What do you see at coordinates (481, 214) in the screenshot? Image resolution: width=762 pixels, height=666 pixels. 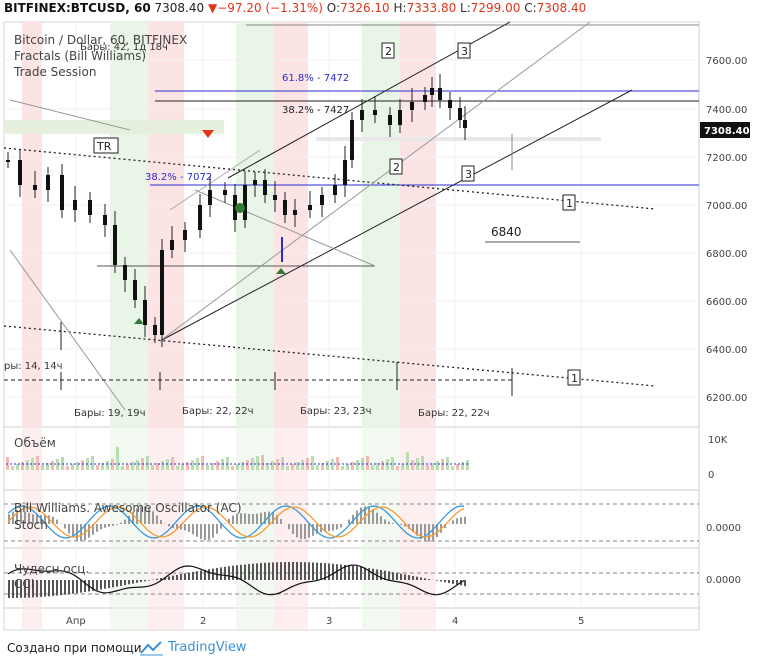 I see `channel-number-boxes: 2 3 2 3 1 1` at bounding box center [481, 214].